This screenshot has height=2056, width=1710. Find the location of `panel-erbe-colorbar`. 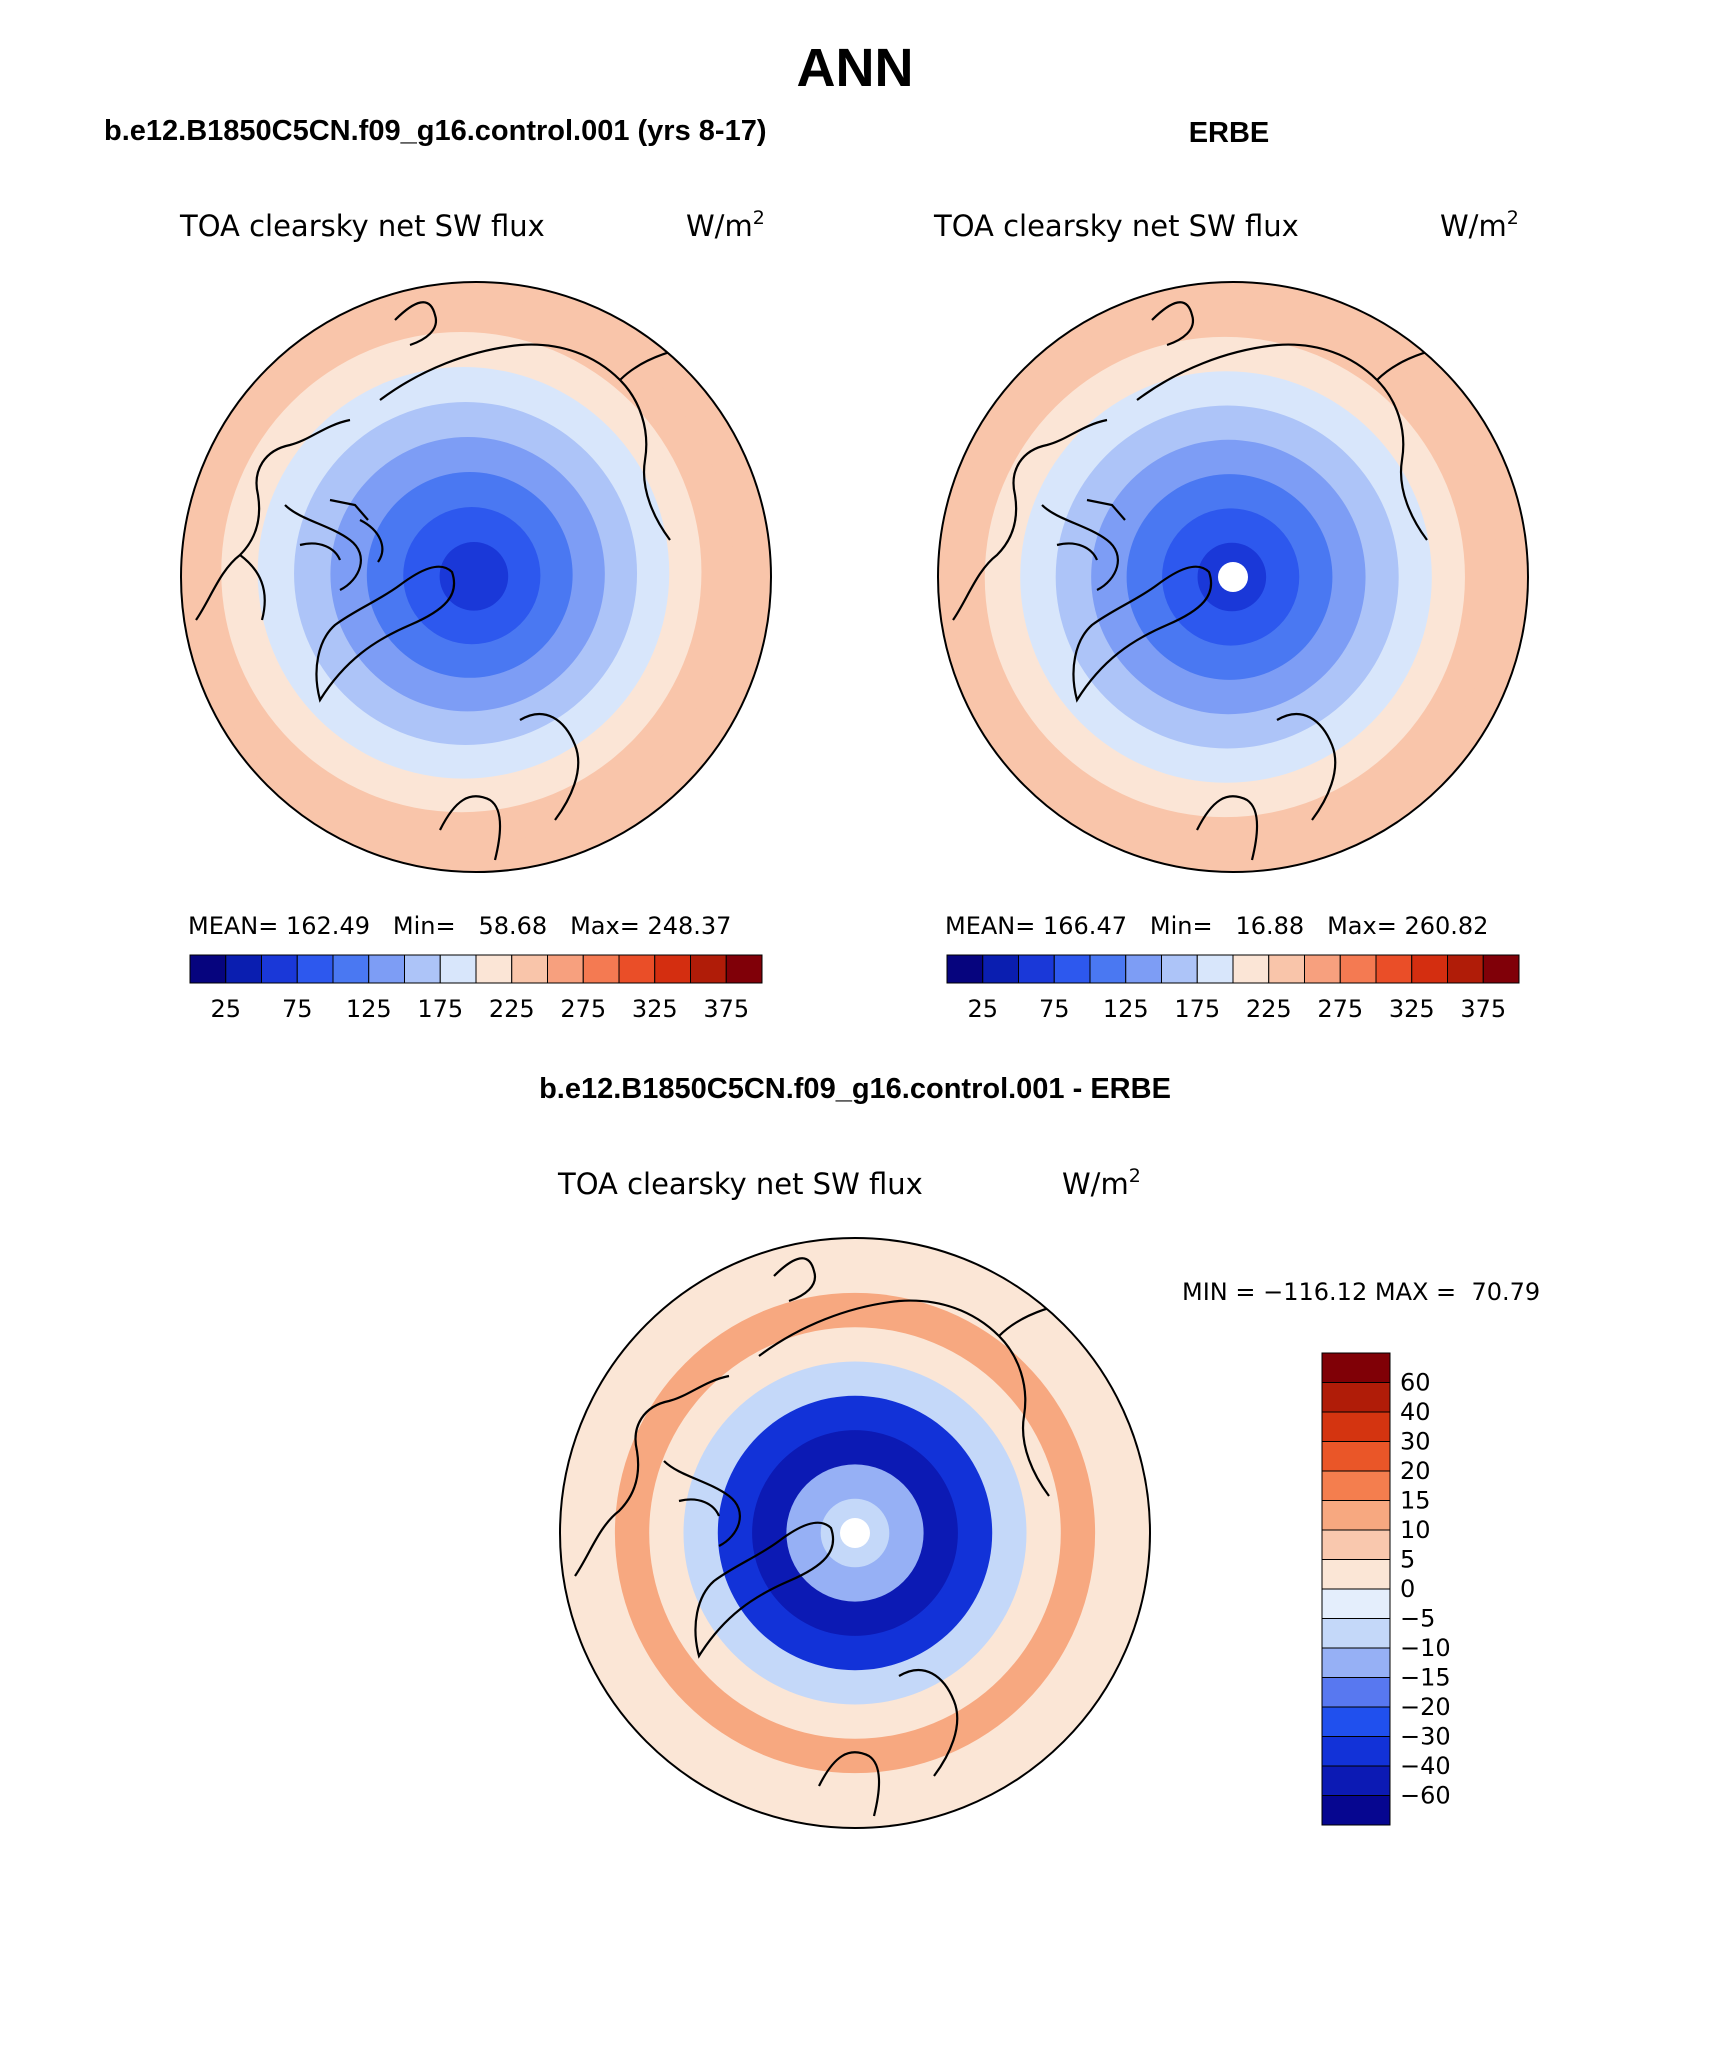

panel-erbe-colorbar is located at coordinates (1233, 969).